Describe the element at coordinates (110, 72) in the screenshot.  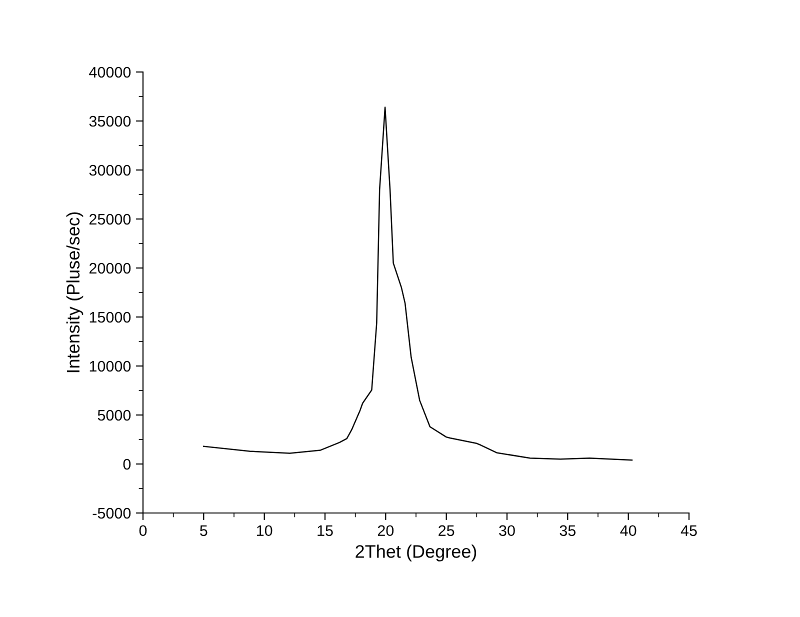
I see `y-tick-label: 40000` at that location.